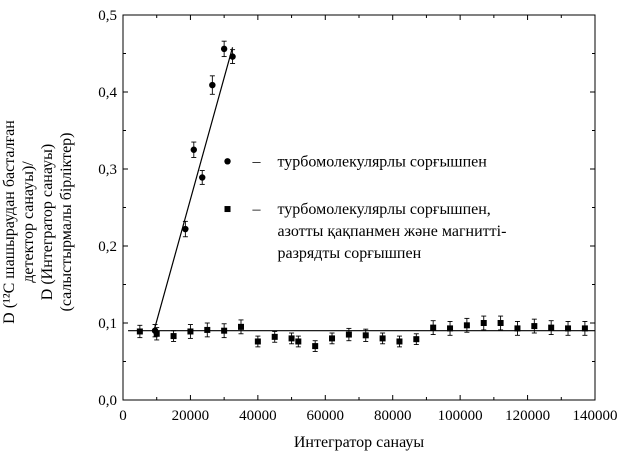 The height and width of the screenshot is (461, 641). I want to click on y-axis-title-line-2: детектор санауы)/, so click(28, 222).